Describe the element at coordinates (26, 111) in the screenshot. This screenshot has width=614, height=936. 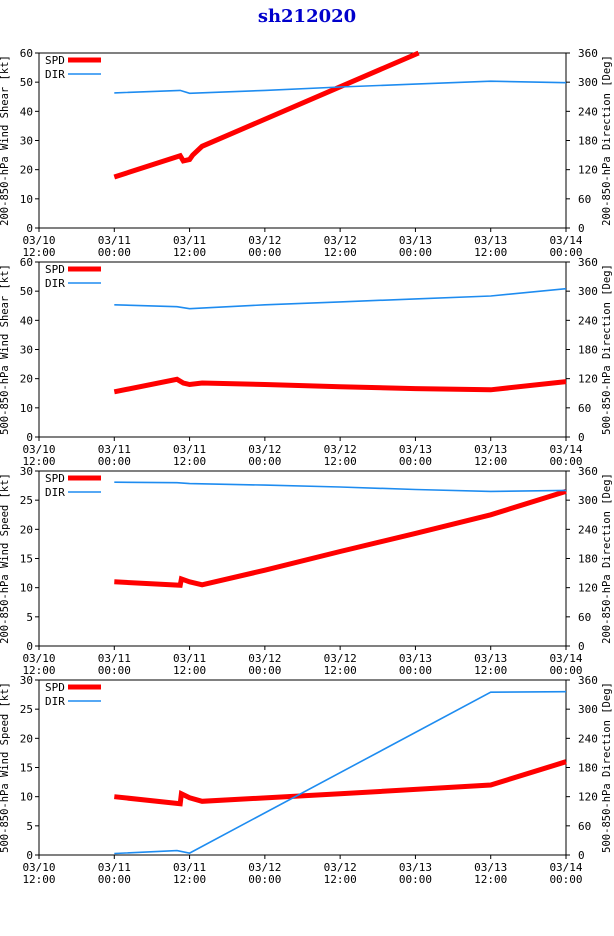
I see `y-left-tick-label: 40` at that location.